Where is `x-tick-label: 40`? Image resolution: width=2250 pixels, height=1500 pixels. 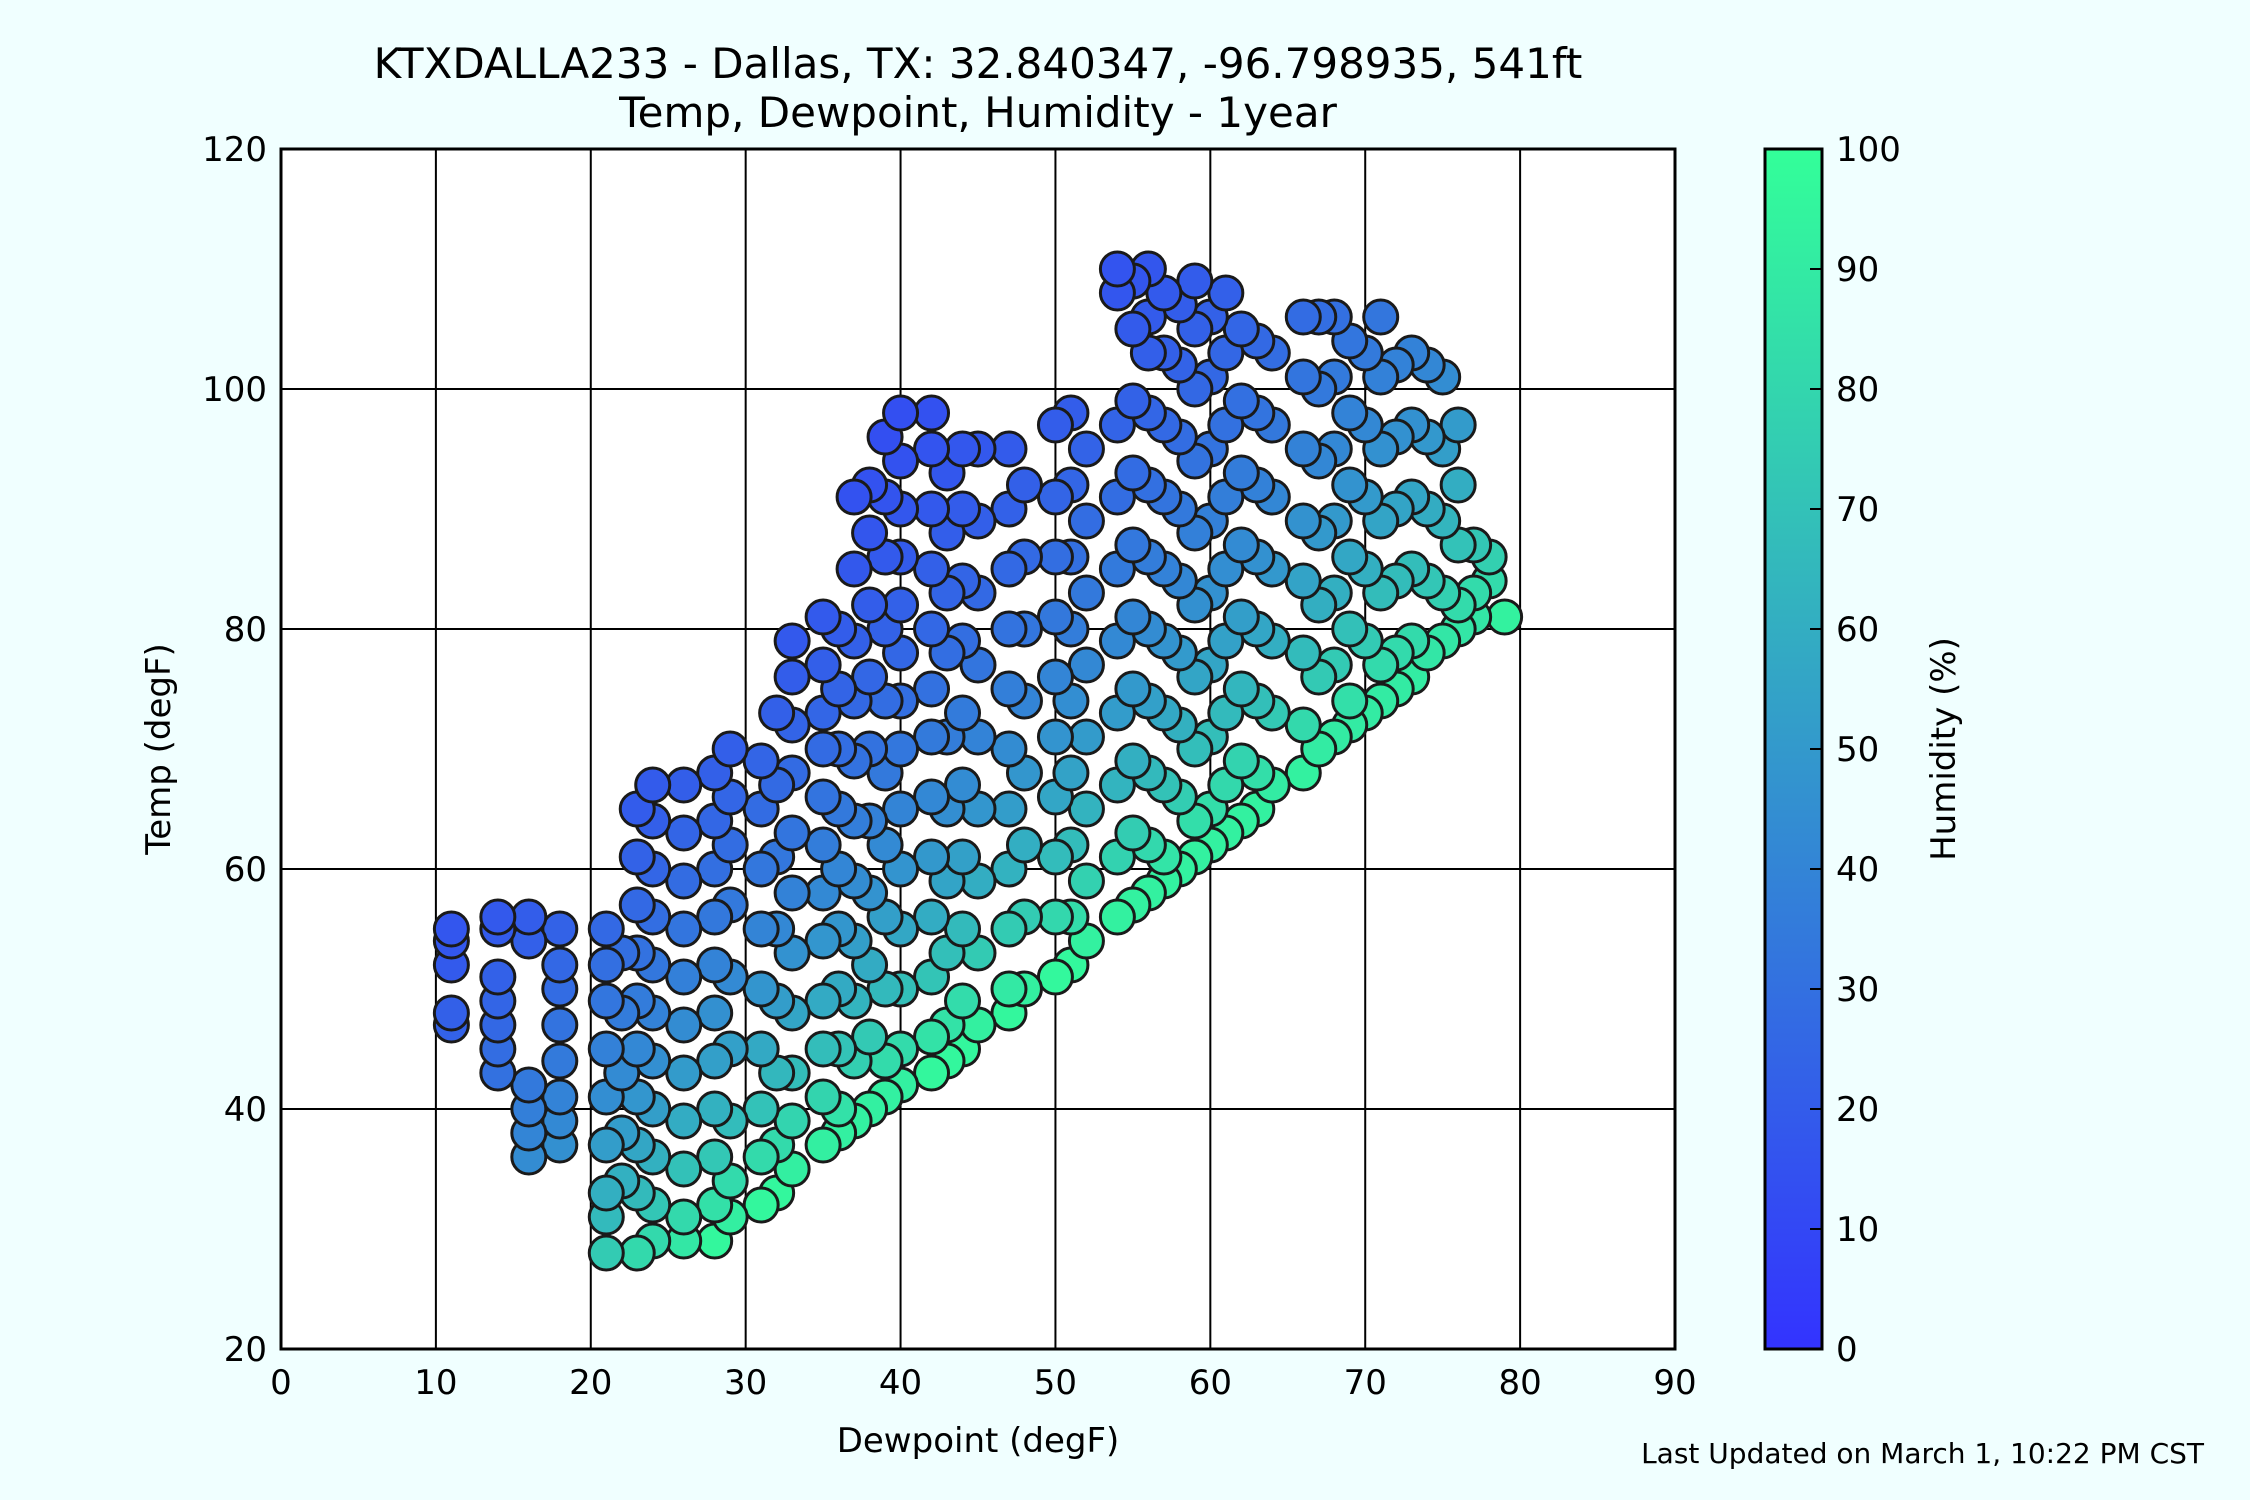
x-tick-label: 40 is located at coordinates (900, 1383).